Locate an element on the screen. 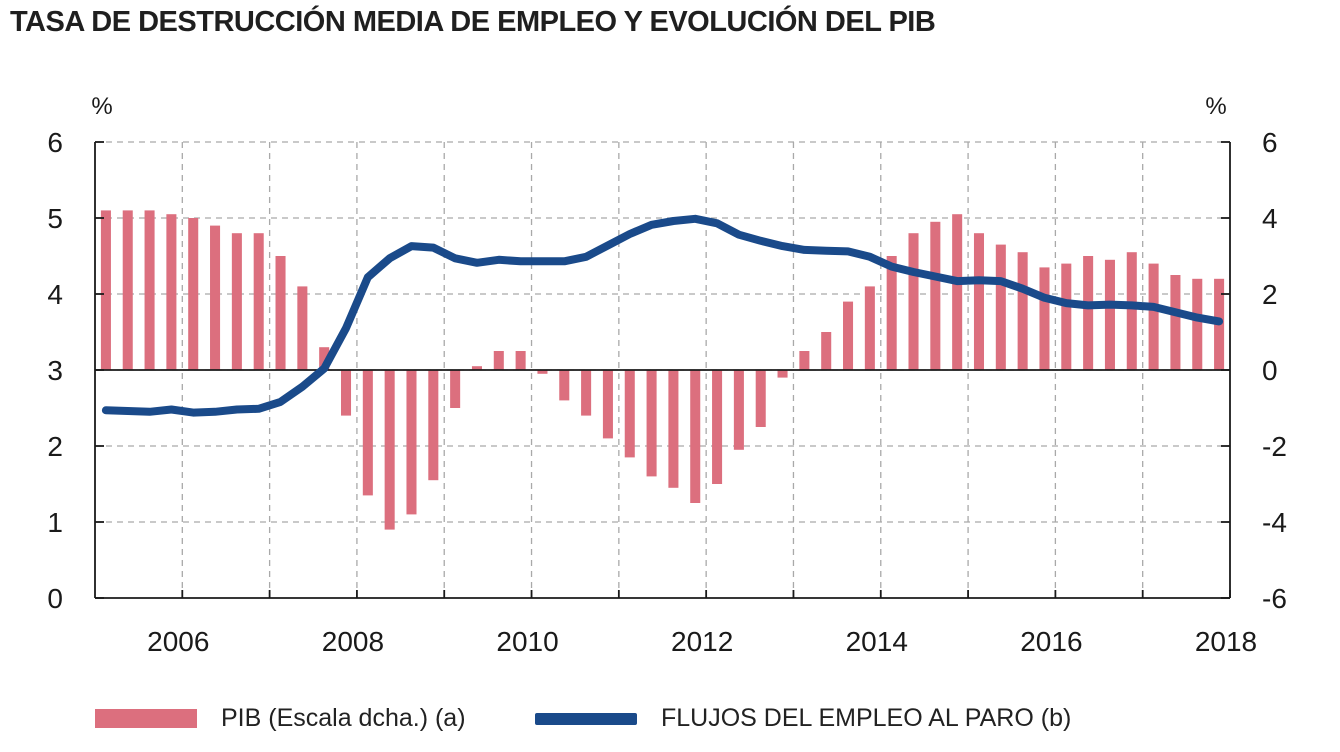 The width and height of the screenshot is (1340, 752). right-tick-label: -6 is located at coordinates (1274, 598).